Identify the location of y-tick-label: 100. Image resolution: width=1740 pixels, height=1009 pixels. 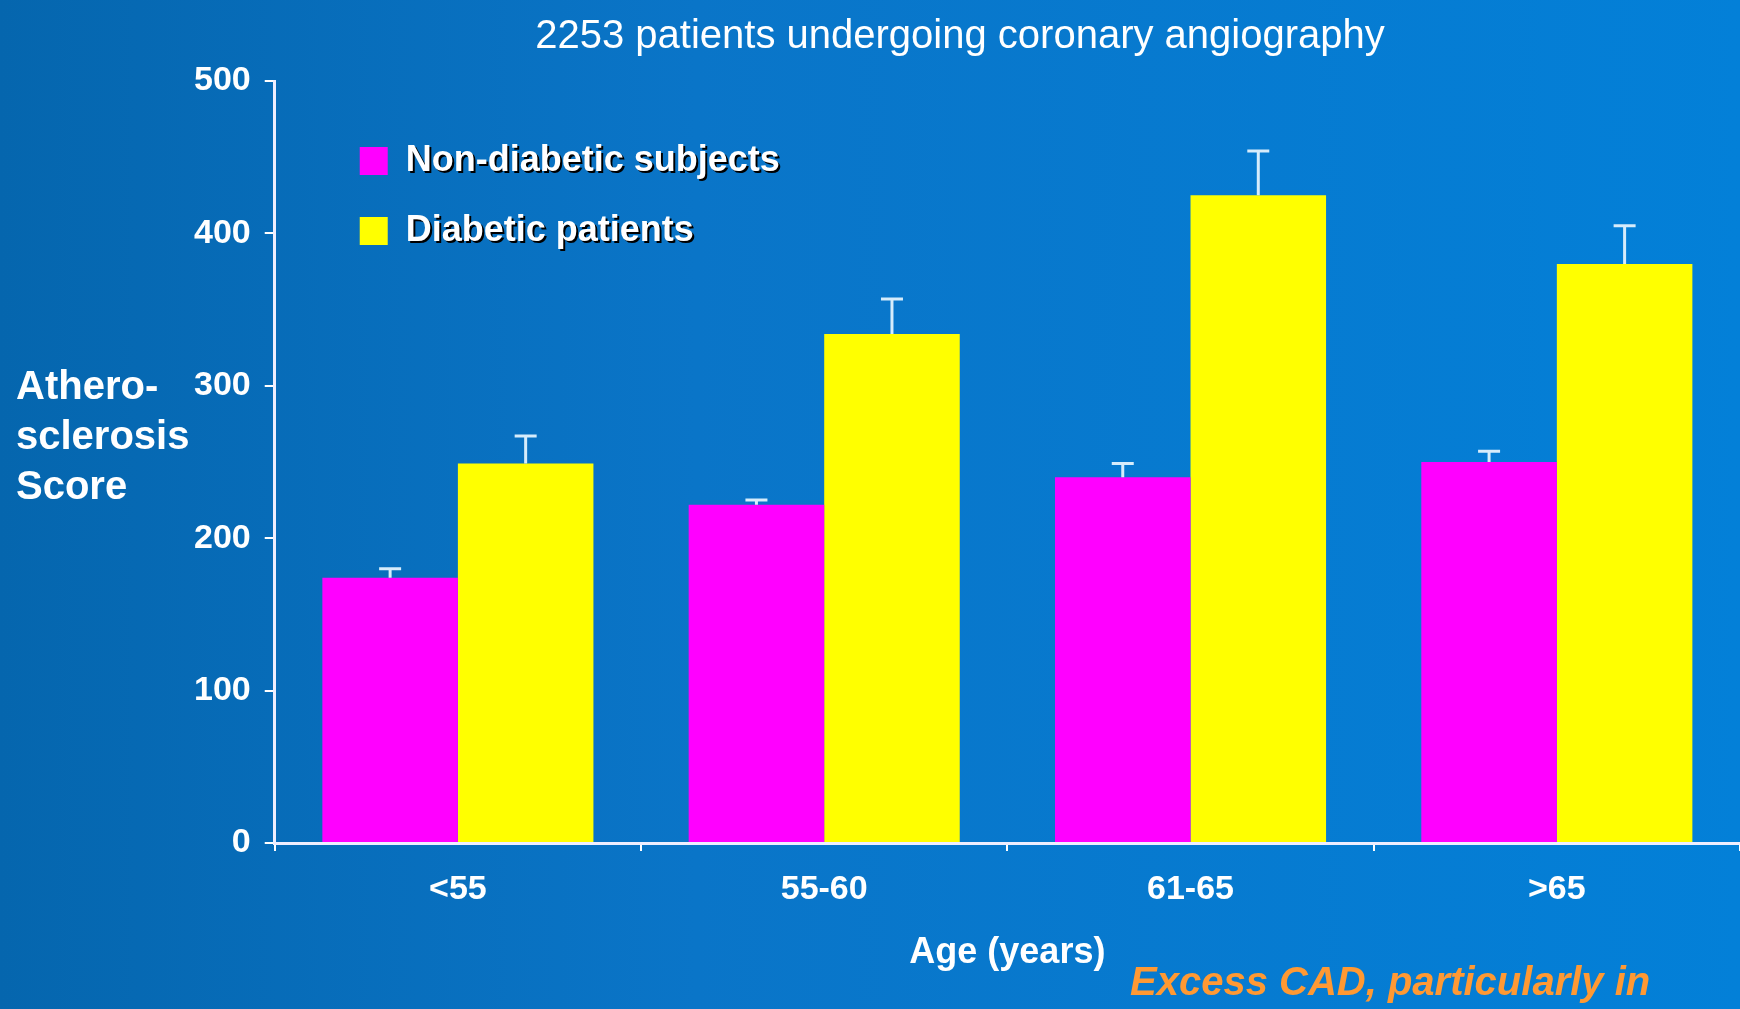
(222, 687).